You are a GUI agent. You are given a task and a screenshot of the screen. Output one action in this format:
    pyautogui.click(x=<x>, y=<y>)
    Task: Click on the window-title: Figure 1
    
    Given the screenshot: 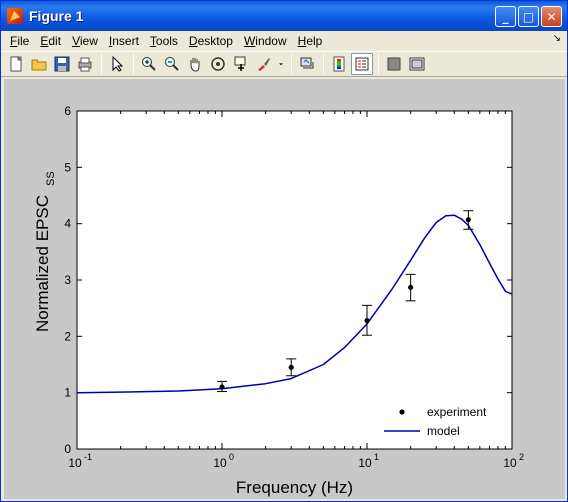 What is the action you would take?
    pyautogui.click(x=56, y=16)
    